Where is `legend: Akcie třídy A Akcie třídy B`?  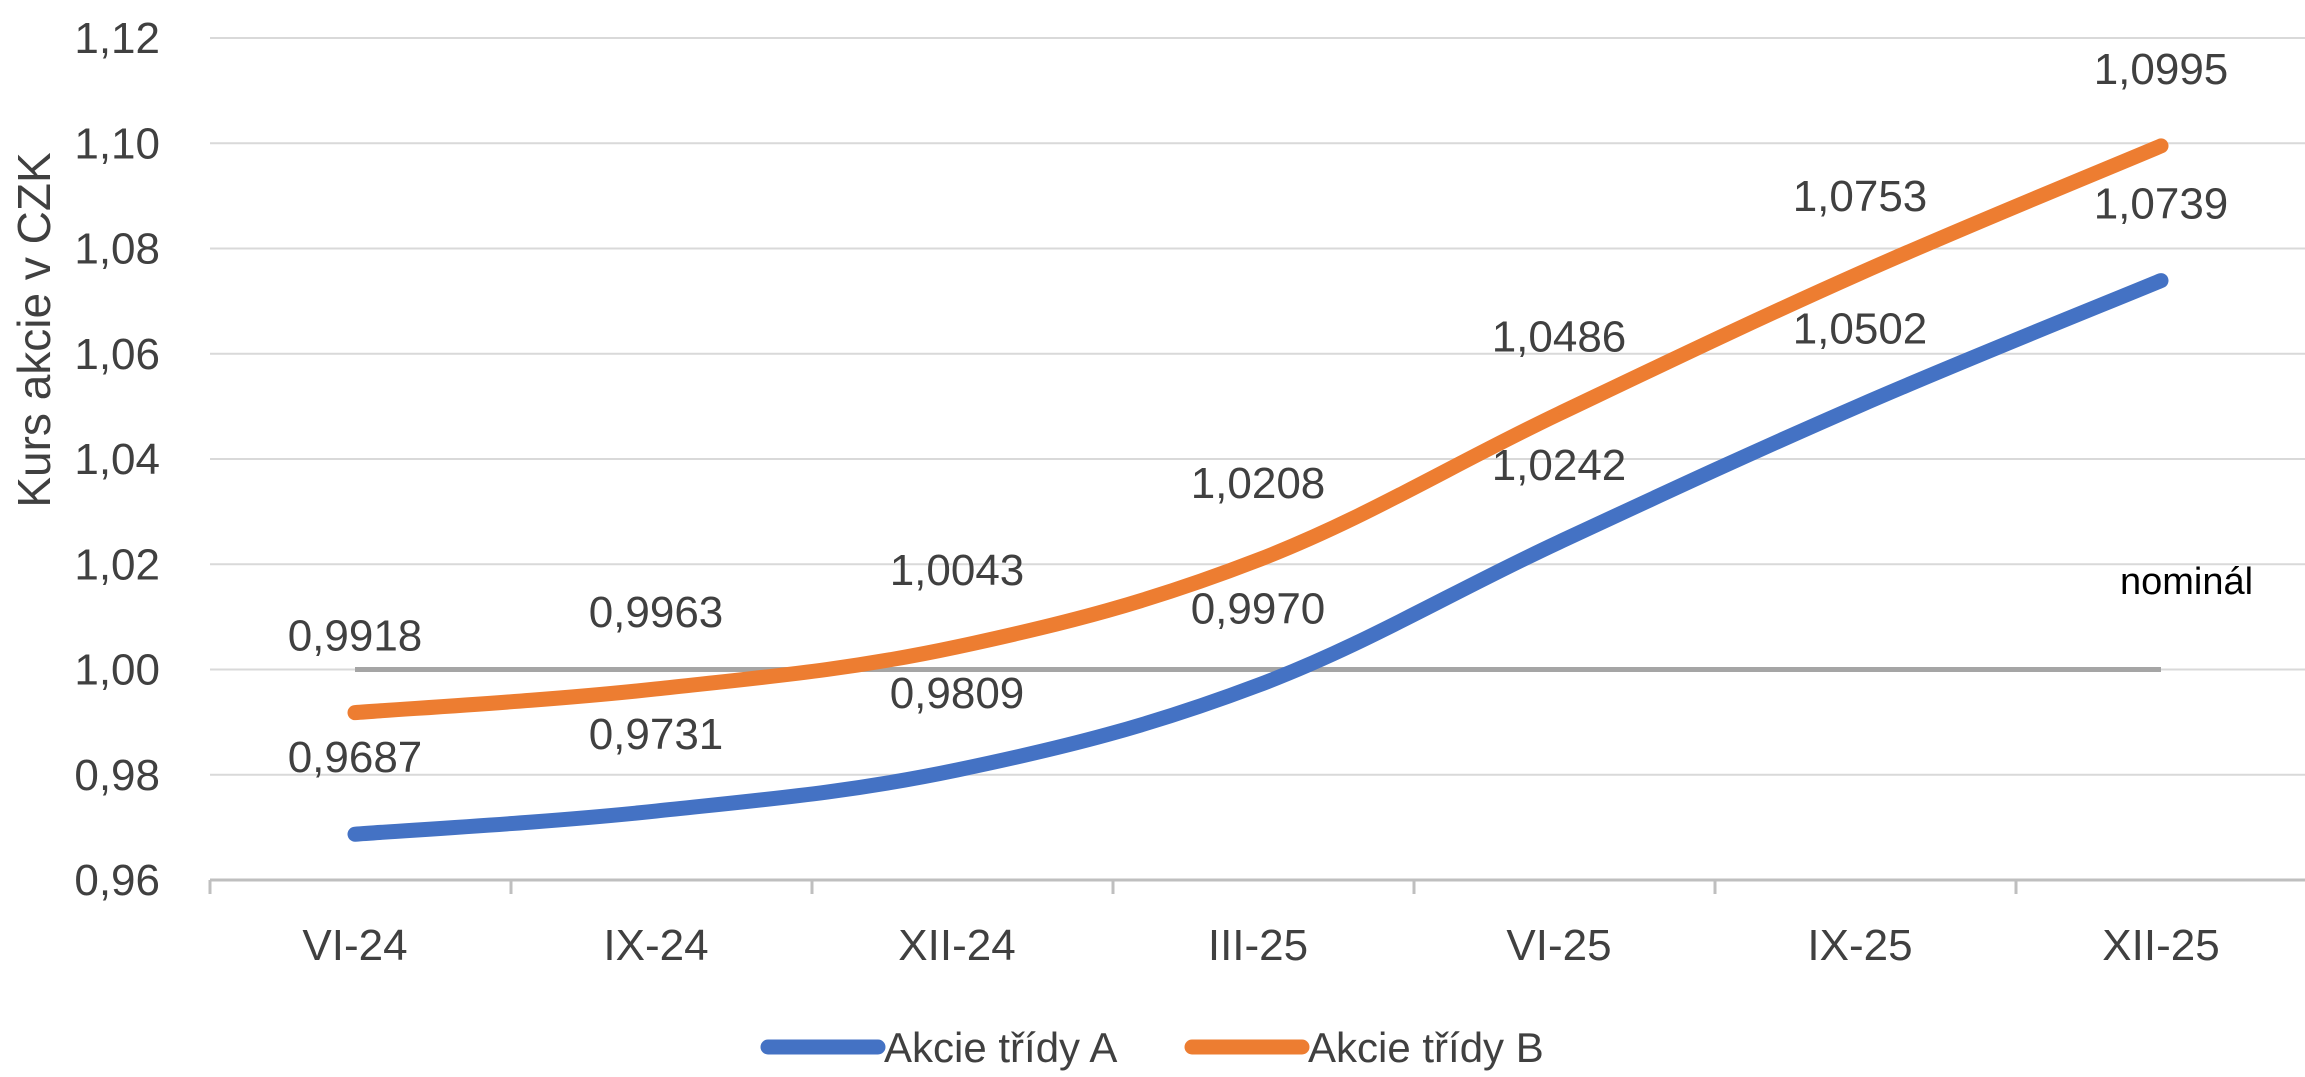 legend: Akcie třídy A Akcie třídy B is located at coordinates (1152, 1047).